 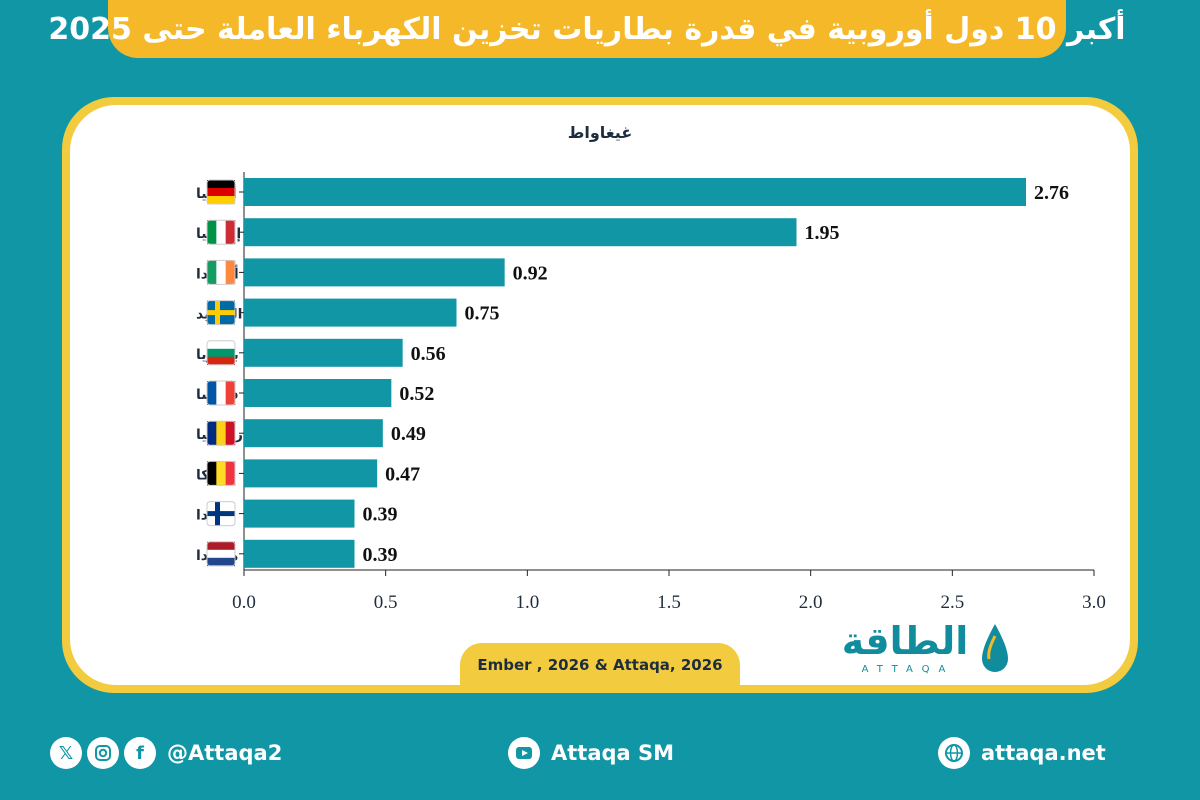 I want to click on globe-icon, so click(x=954, y=753).